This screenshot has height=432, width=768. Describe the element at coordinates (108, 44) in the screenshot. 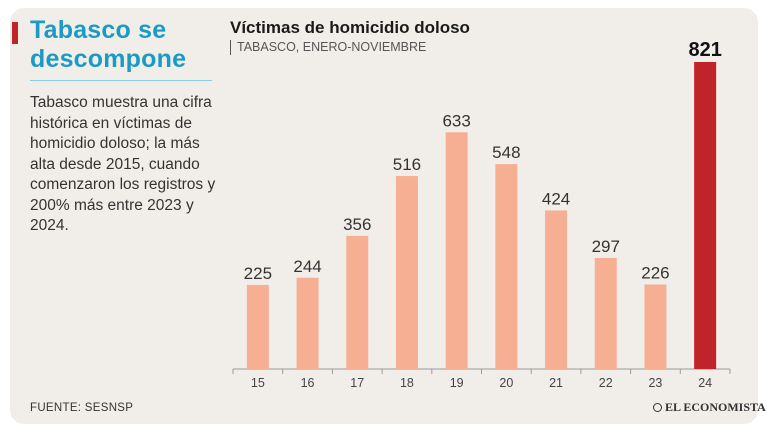

I see `headline: Tabasco se descompone` at that location.